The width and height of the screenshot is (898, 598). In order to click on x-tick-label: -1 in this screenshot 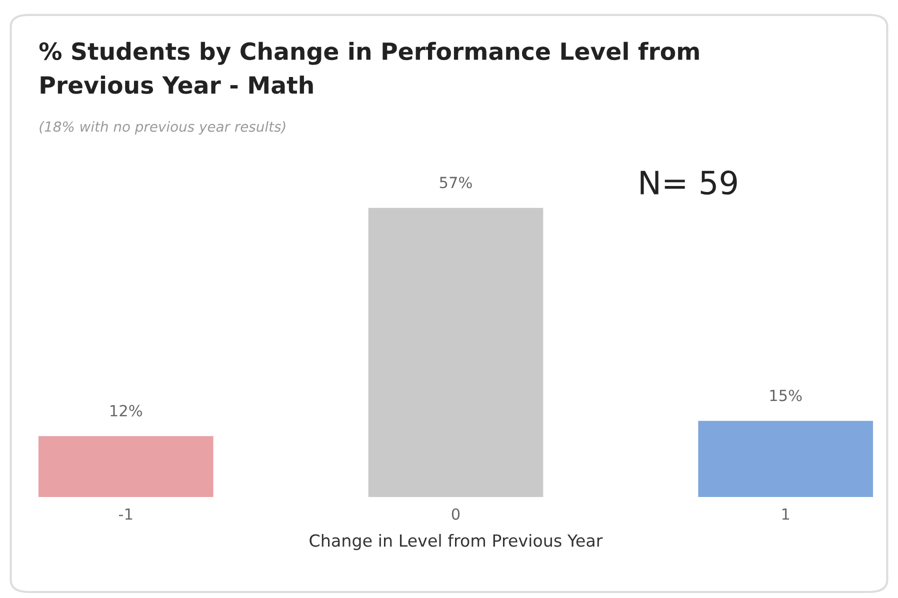, I will do `click(125, 514)`.